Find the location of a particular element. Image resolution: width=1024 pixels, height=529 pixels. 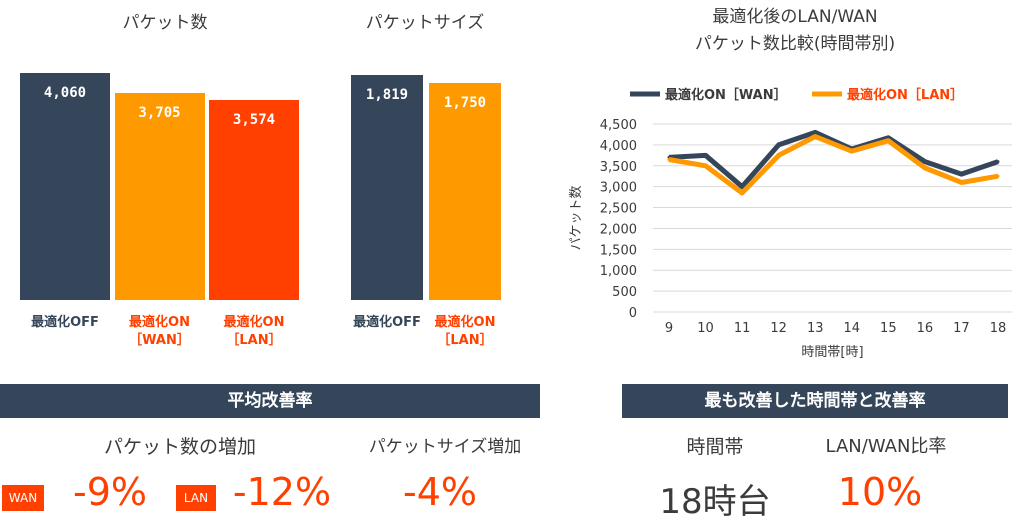

lan-improvement-value: -12% is located at coordinates (282, 492).